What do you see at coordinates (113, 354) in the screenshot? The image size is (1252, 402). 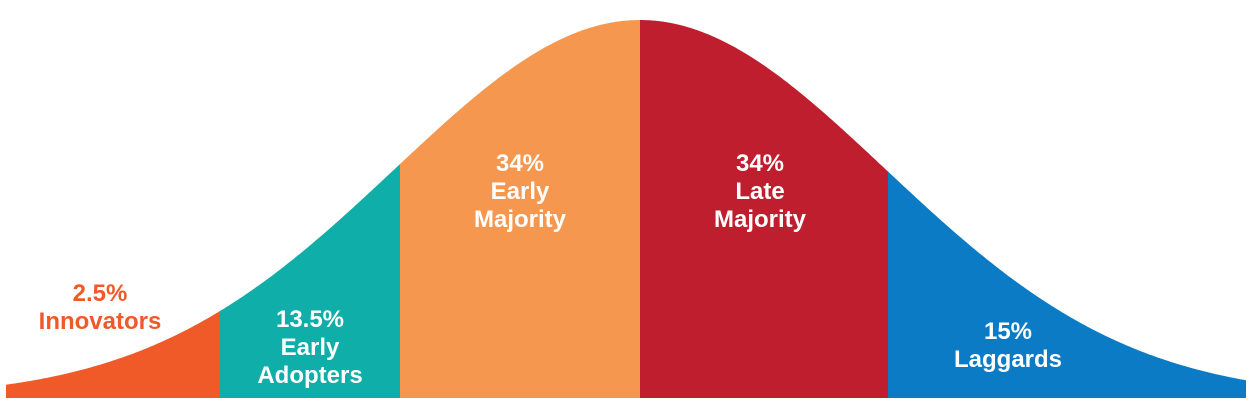 I see `innovators-region` at bounding box center [113, 354].